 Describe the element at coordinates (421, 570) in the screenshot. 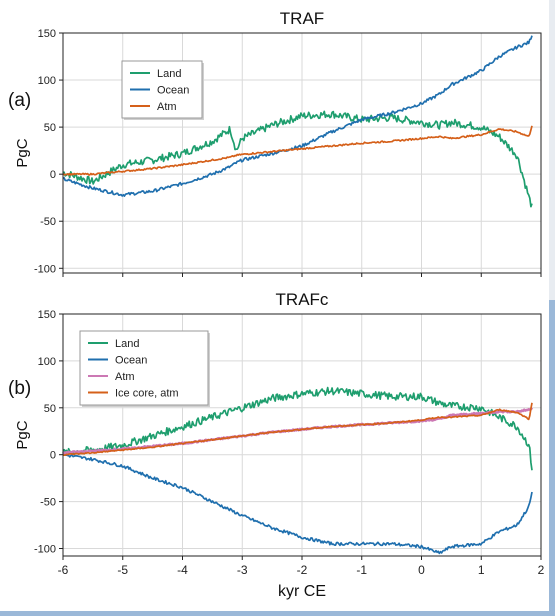

I see `x-tick-label: 0` at that location.